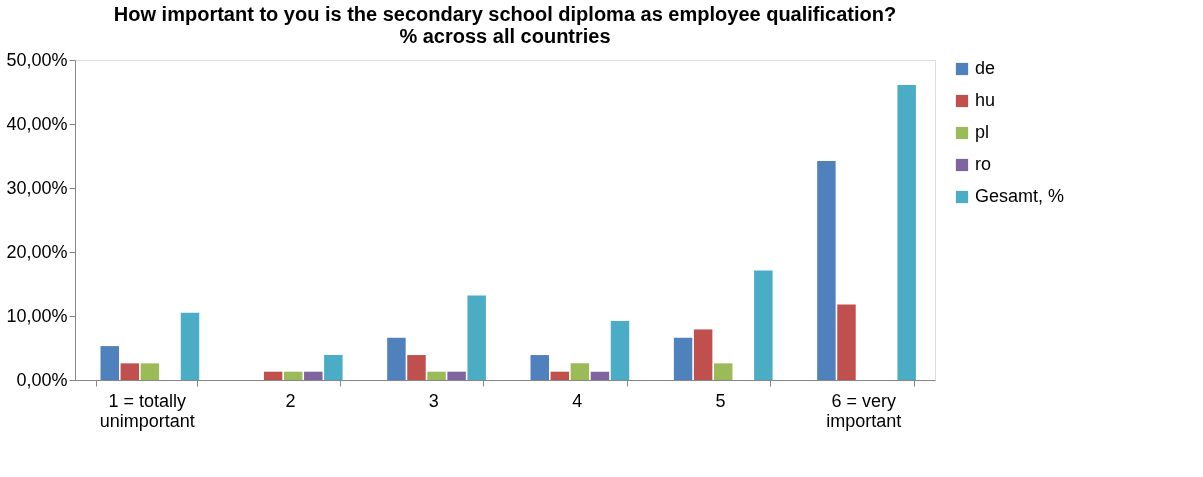 This screenshot has width=1203, height=477. Describe the element at coordinates (433, 400) in the screenshot. I see `x-tick-label: 3` at that location.